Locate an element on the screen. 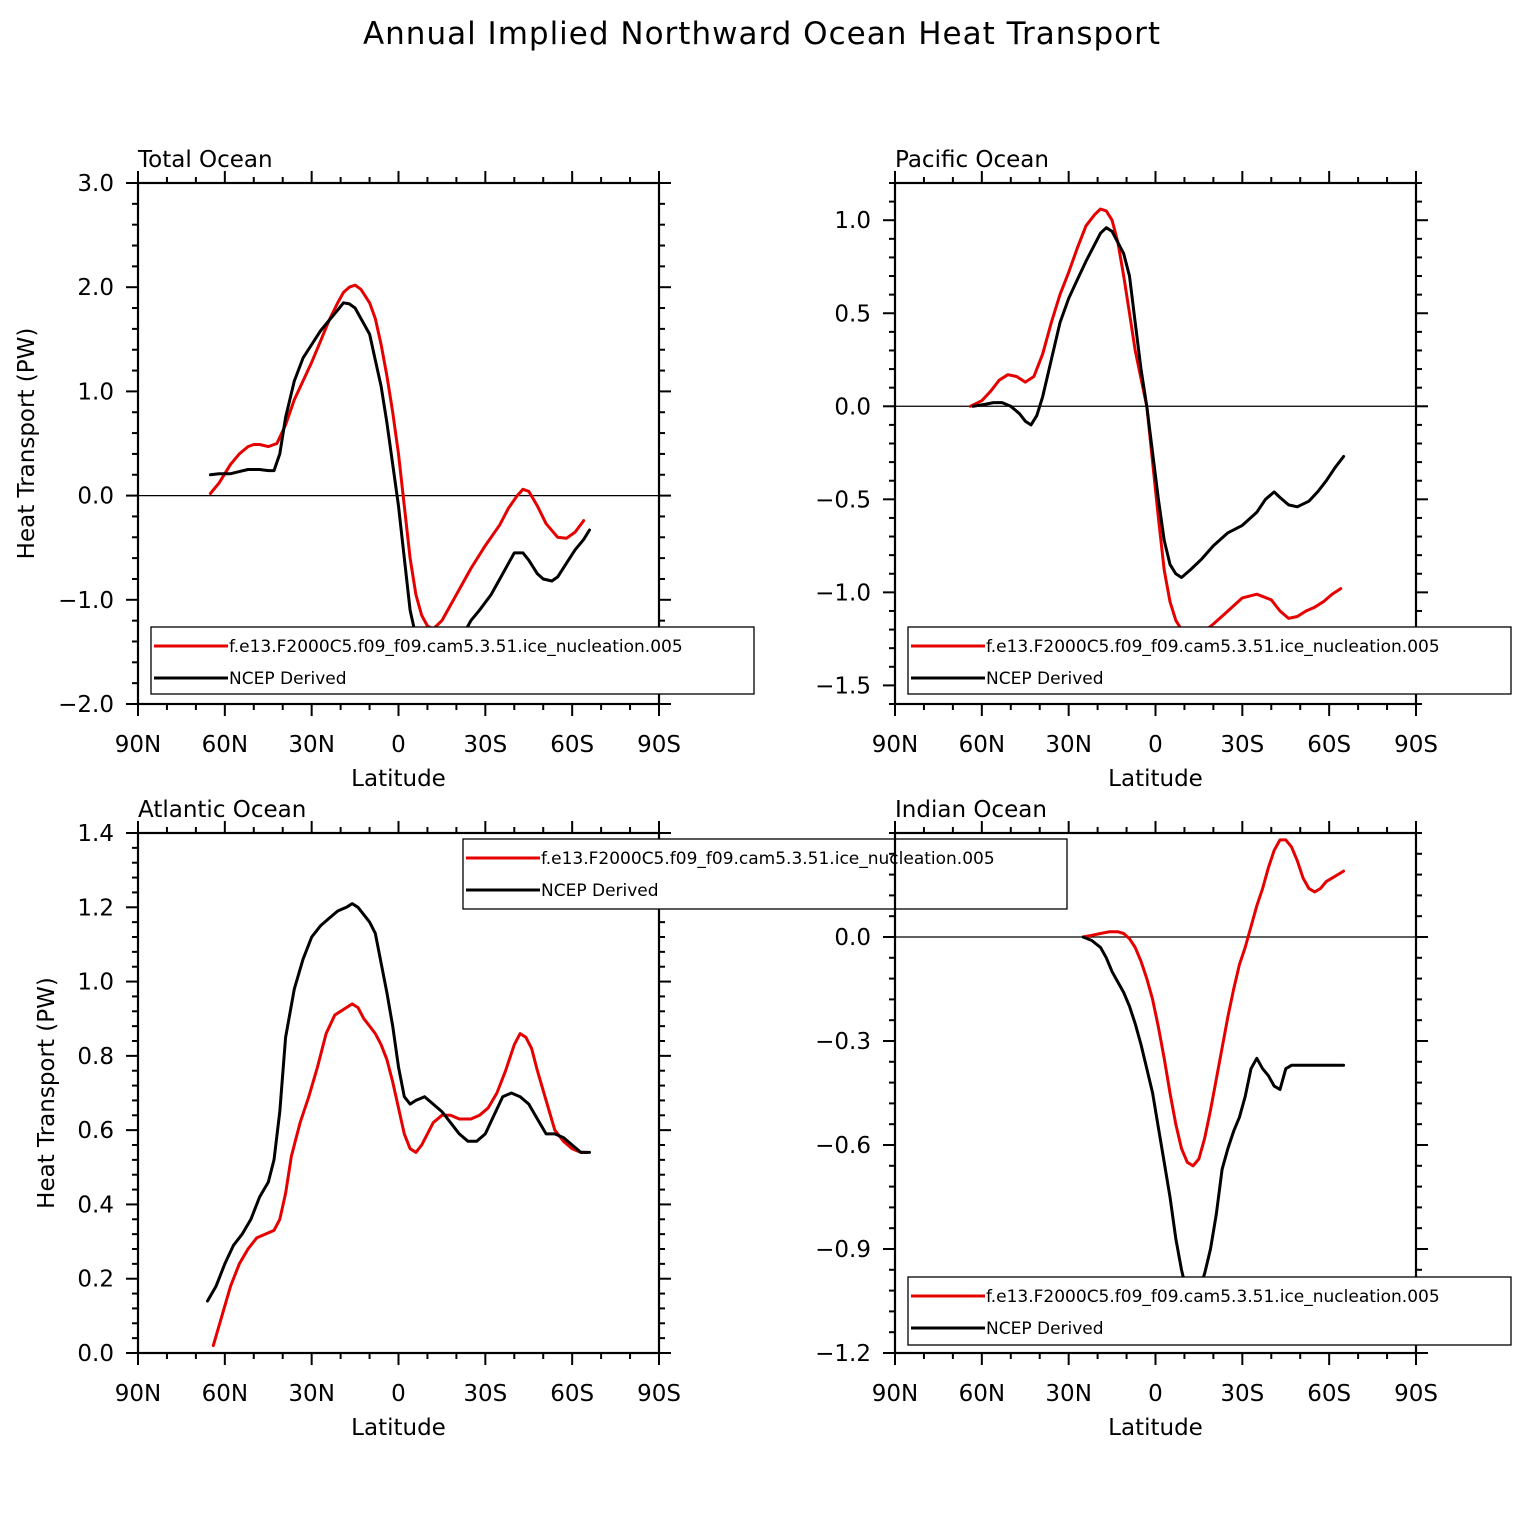 This screenshot has height=1524, width=1524. y-tick-label: 0.5 is located at coordinates (852, 314).